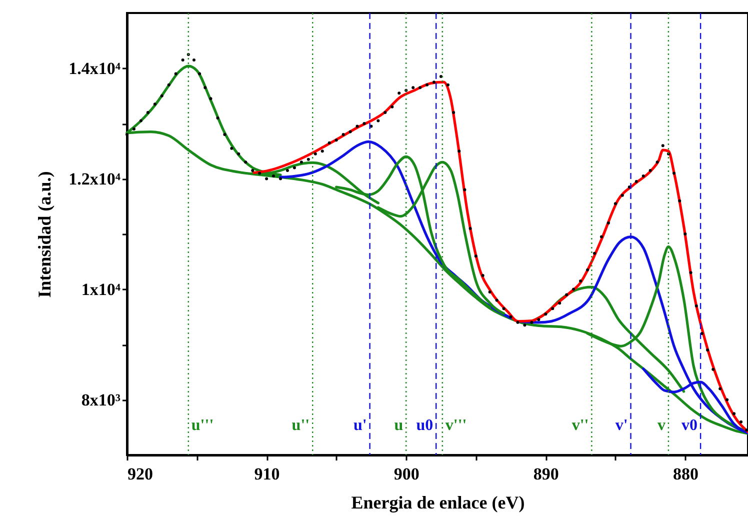  What do you see at coordinates (621, 425) in the screenshot?
I see `ref-line-label: v'` at bounding box center [621, 425].